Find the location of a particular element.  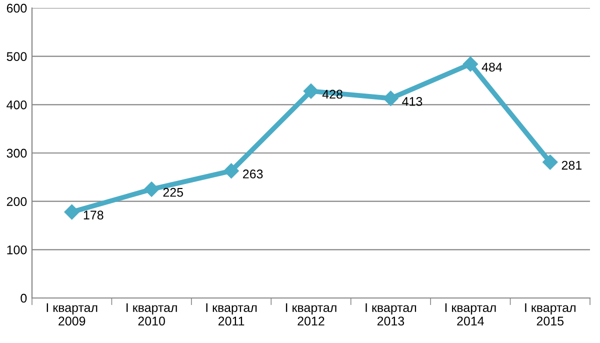

y-tick-label: 300 is located at coordinates (16, 153).